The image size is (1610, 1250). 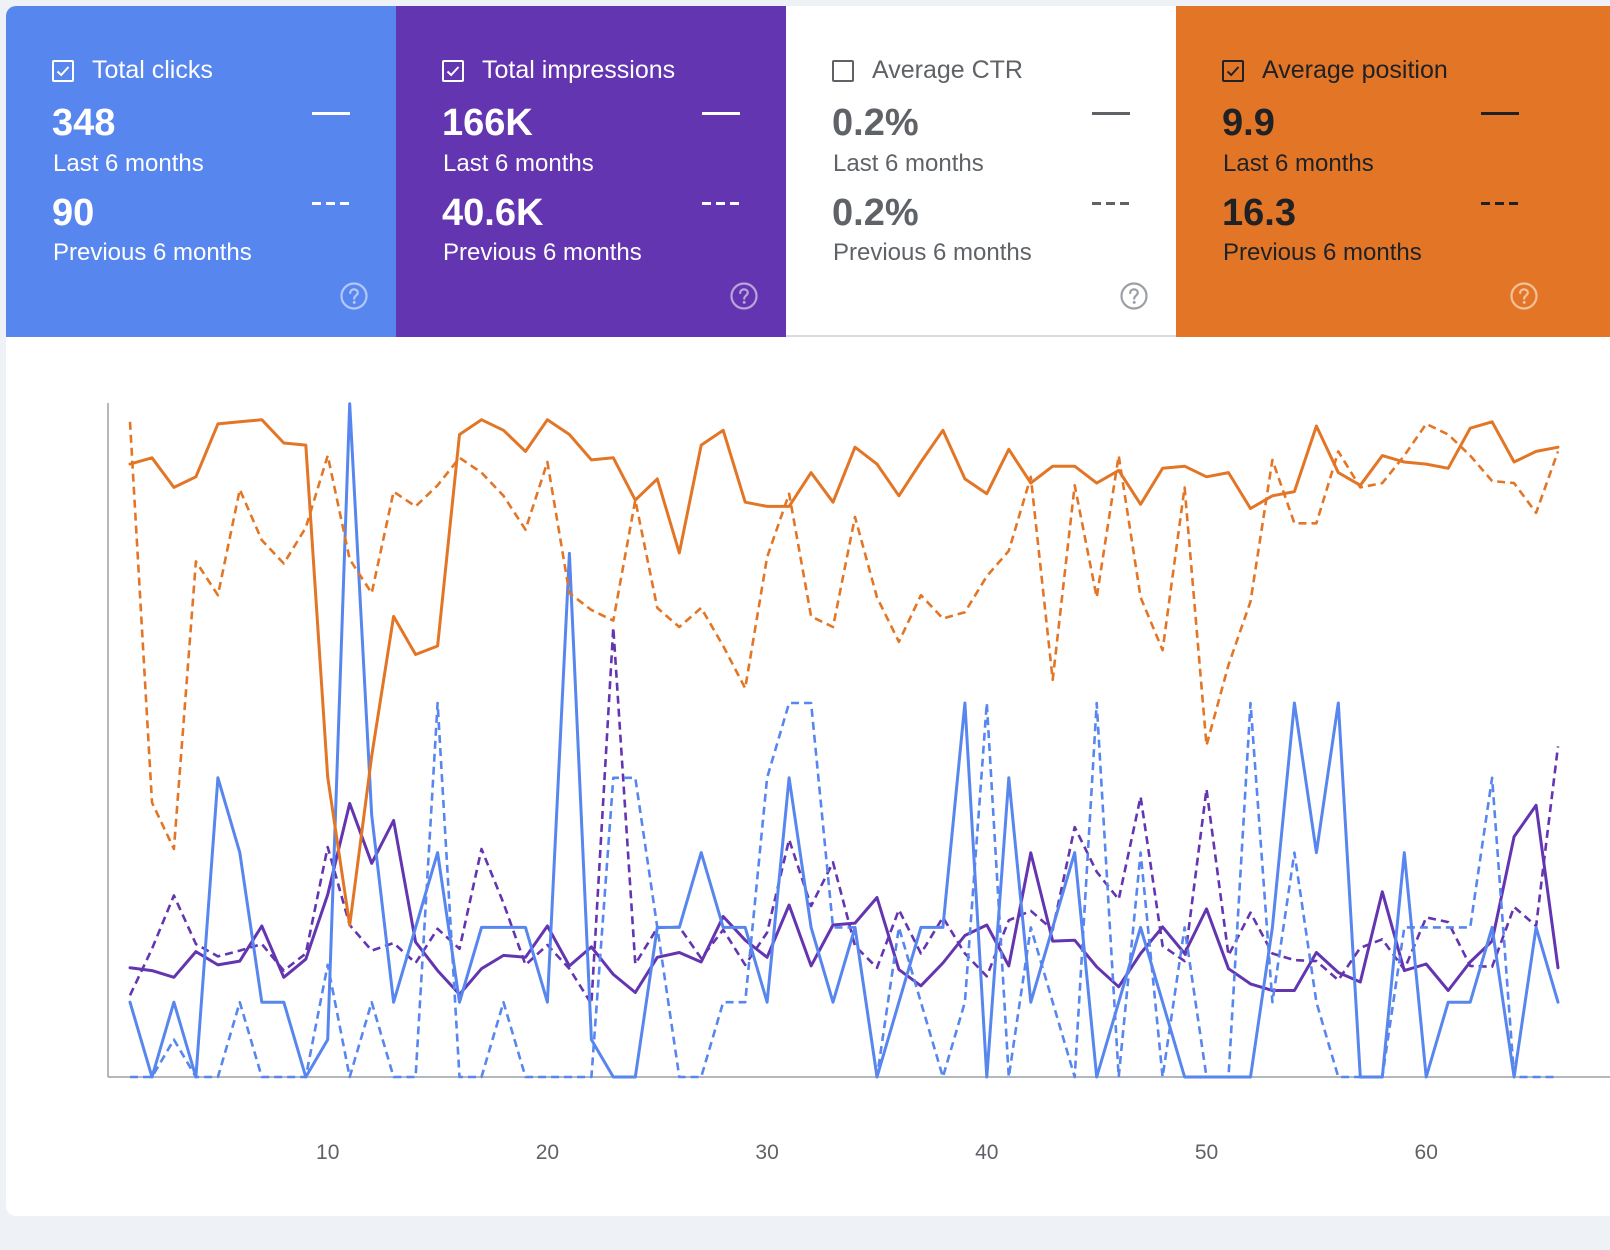 What do you see at coordinates (986, 1152) in the screenshot?
I see `x-tick-label: 40` at bounding box center [986, 1152].